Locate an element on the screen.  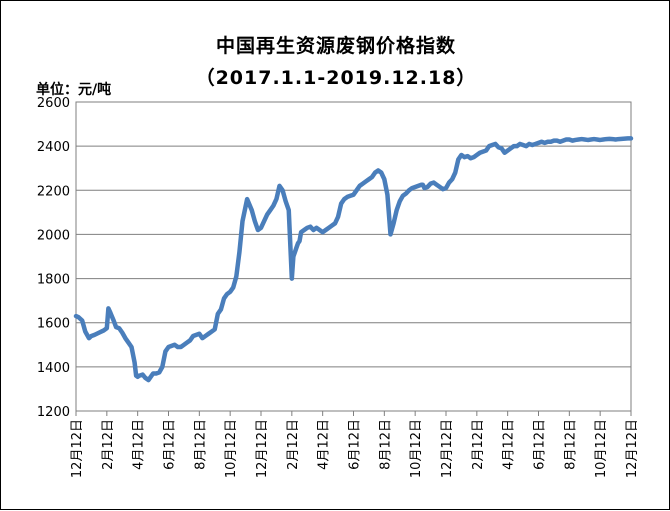
y-tick-label: 2400 is located at coordinates (53, 147).